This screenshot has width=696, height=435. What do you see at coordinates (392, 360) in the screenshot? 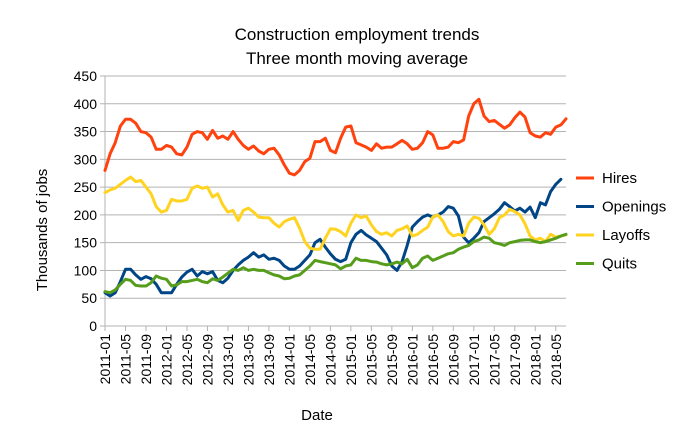
I see `x-tick-label: 2015-09` at bounding box center [392, 360].